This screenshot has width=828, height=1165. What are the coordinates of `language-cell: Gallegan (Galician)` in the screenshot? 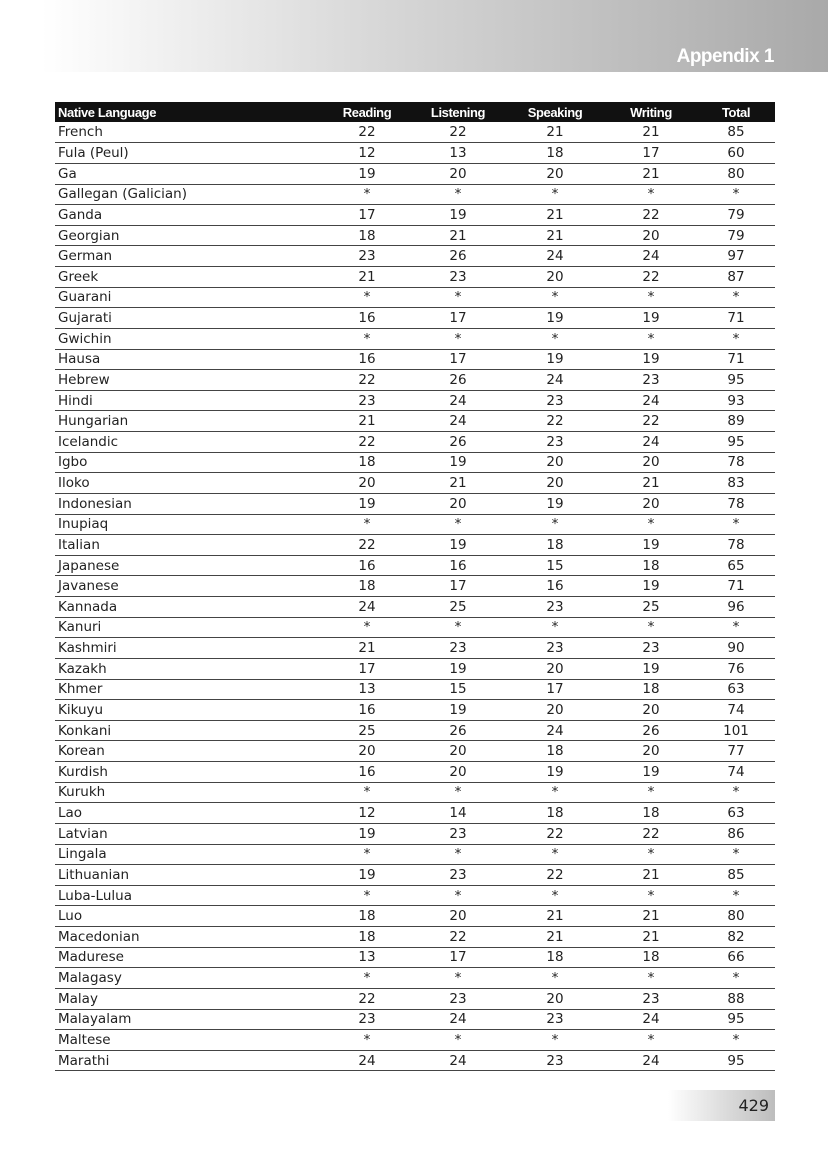 It's located at (123, 194).